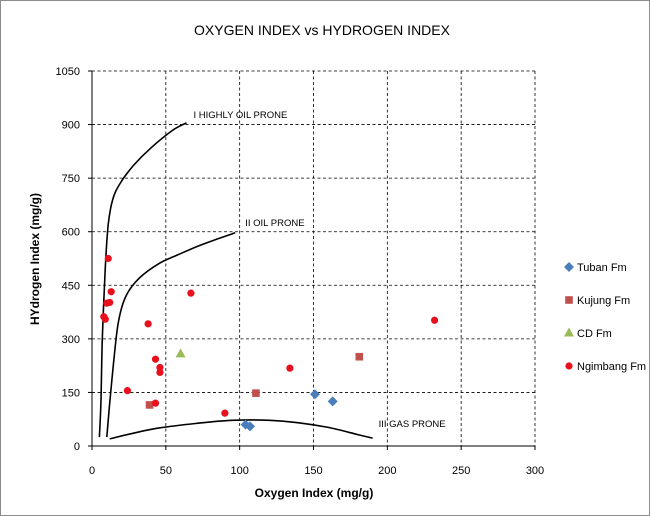 The image size is (650, 516). What do you see at coordinates (71, 126) in the screenshot?
I see `y-tick-label: 900` at bounding box center [71, 126].